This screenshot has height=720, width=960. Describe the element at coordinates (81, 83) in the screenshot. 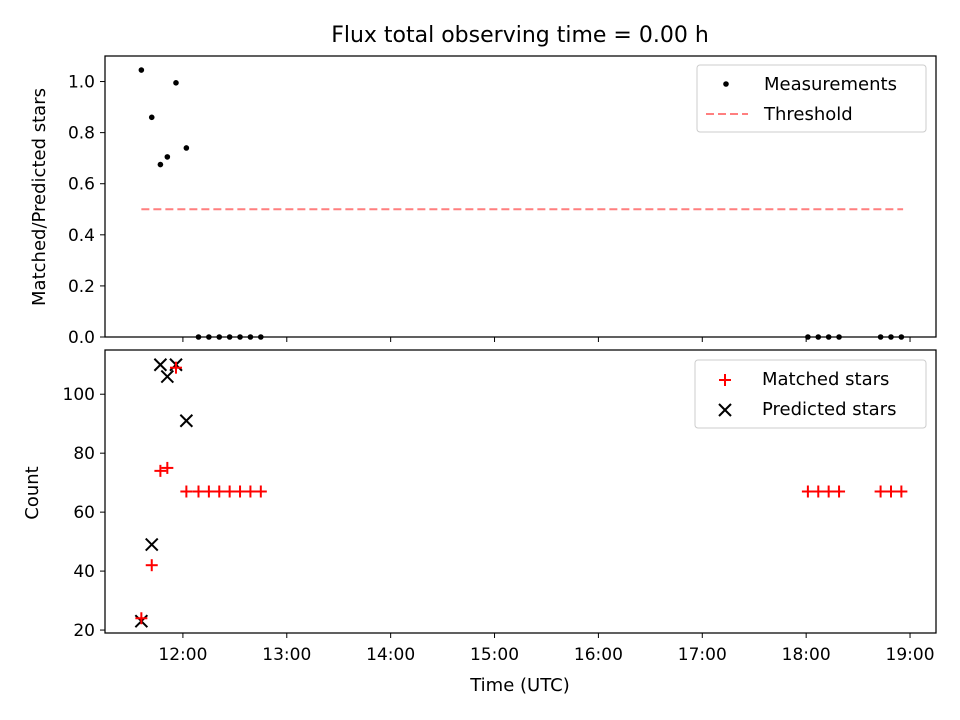

I see `top-y-tick-label: 1.0` at that location.